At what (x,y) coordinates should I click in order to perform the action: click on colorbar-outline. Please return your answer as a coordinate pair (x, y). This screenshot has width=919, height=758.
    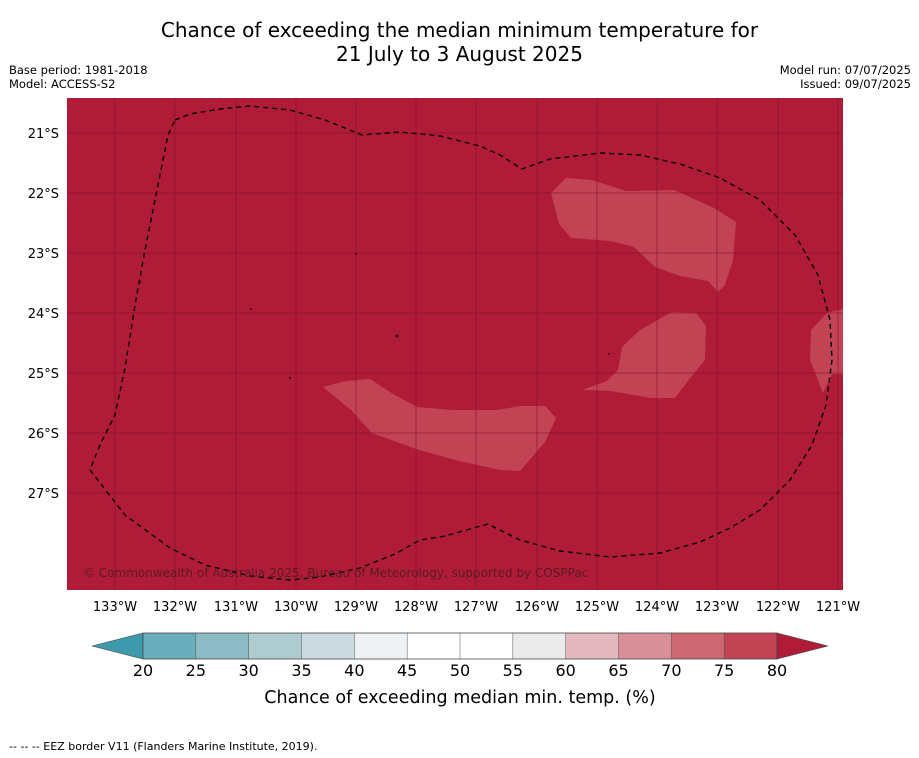
    Looking at the image, I should click on (460, 646).